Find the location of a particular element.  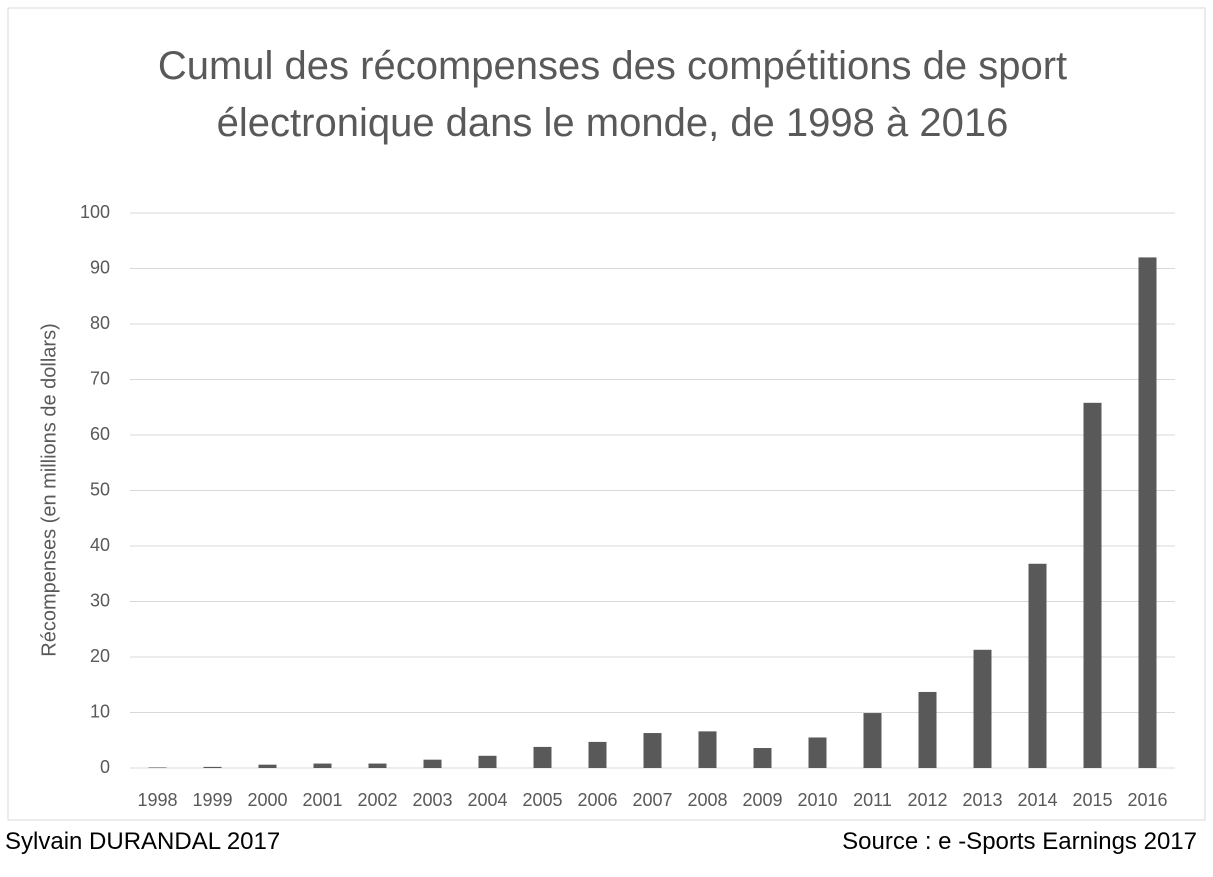

y-tick-label: 50 is located at coordinates (100, 489).